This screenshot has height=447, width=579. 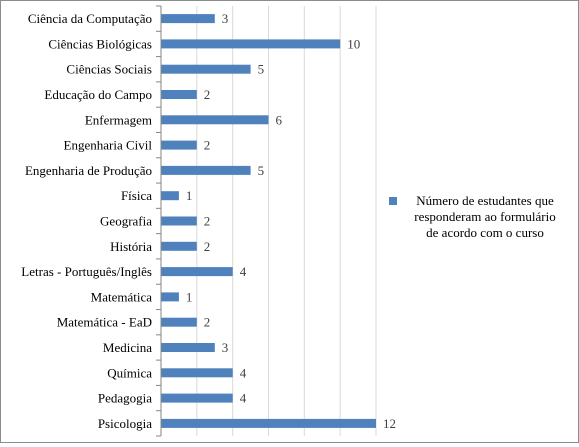 I want to click on category-label: Engenharia de Produção, so click(x=88, y=170).